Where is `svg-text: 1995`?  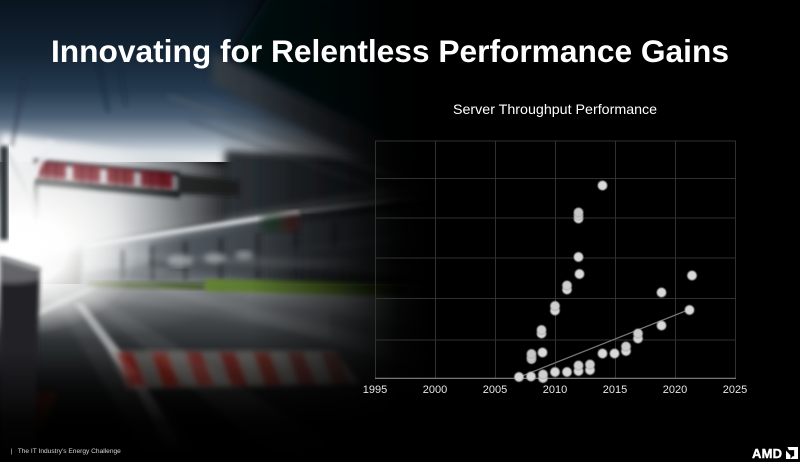 svg-text: 1995 is located at coordinates (375, 390).